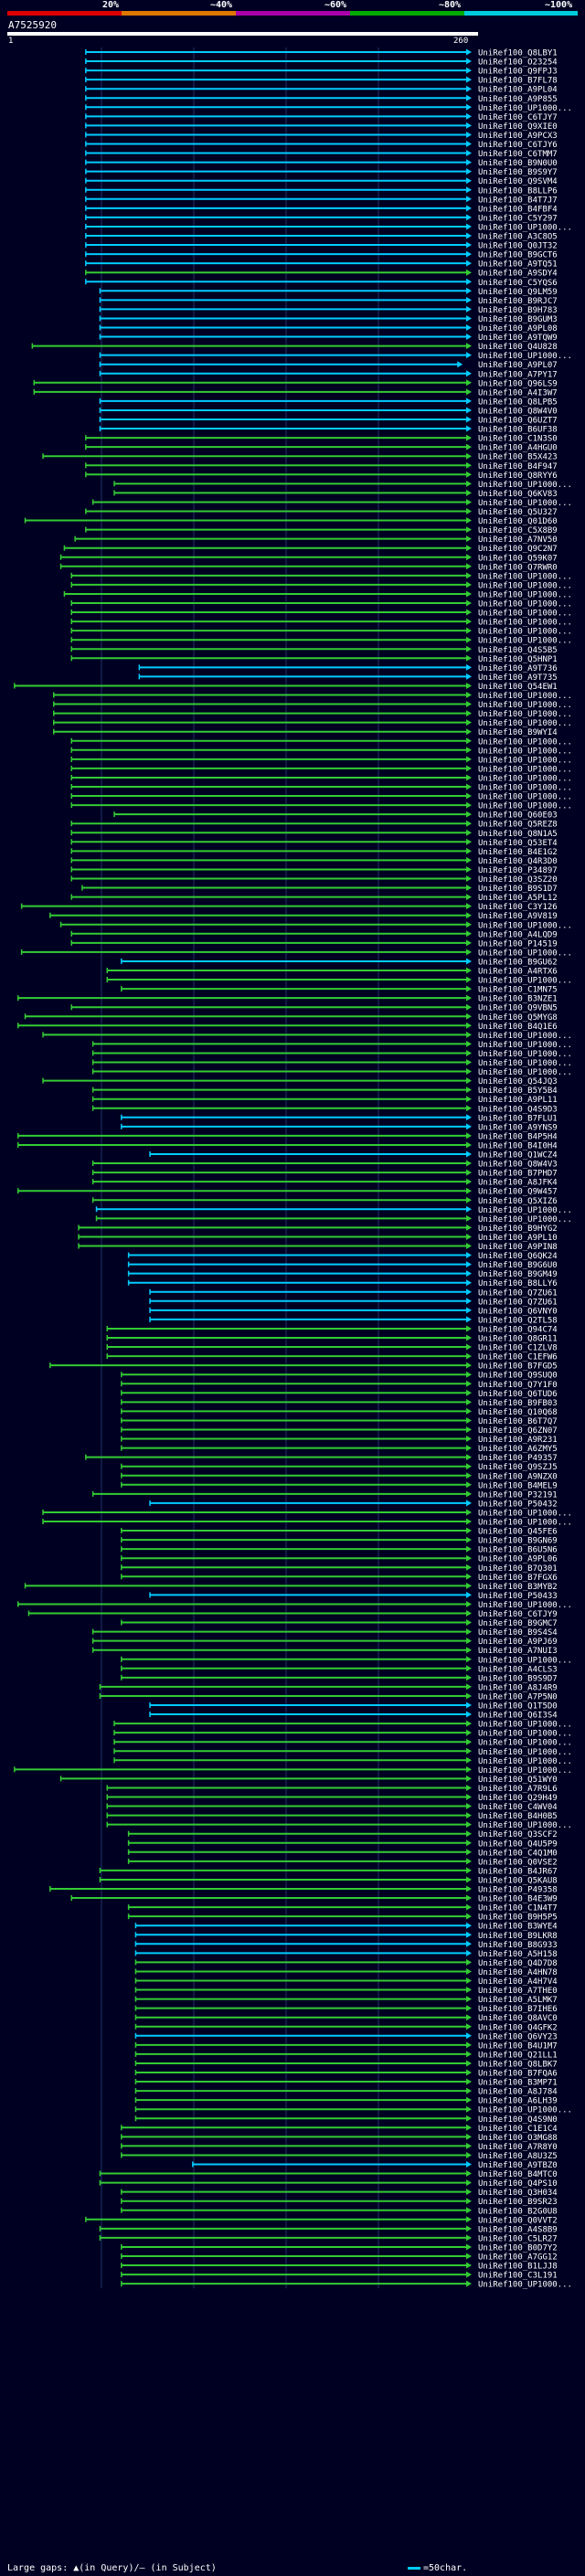 Image resolution: width=585 pixels, height=2576 pixels. What do you see at coordinates (340, 2211) in the screenshot?
I see `hit-row: UniRef100_B2G0U8` at bounding box center [340, 2211].